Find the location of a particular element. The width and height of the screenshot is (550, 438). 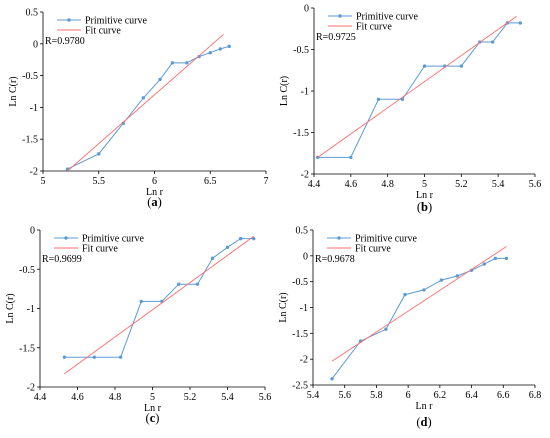

x-tick-label: 6.5 is located at coordinates (210, 181).